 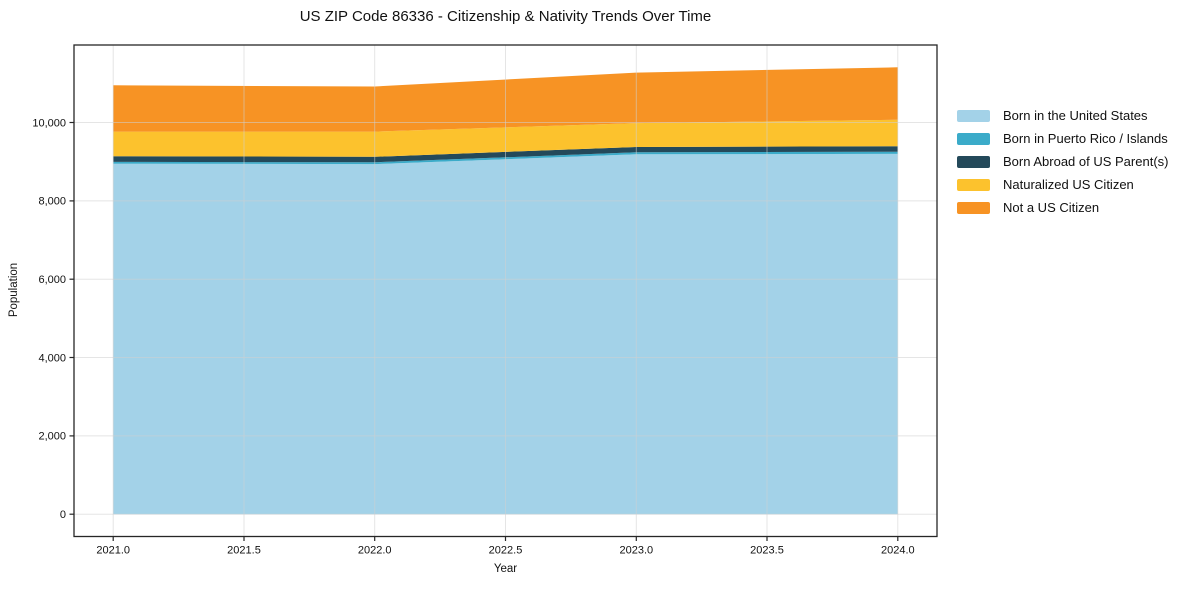 I want to click on legend-item: Born in the United States, so click(x=1062, y=115).